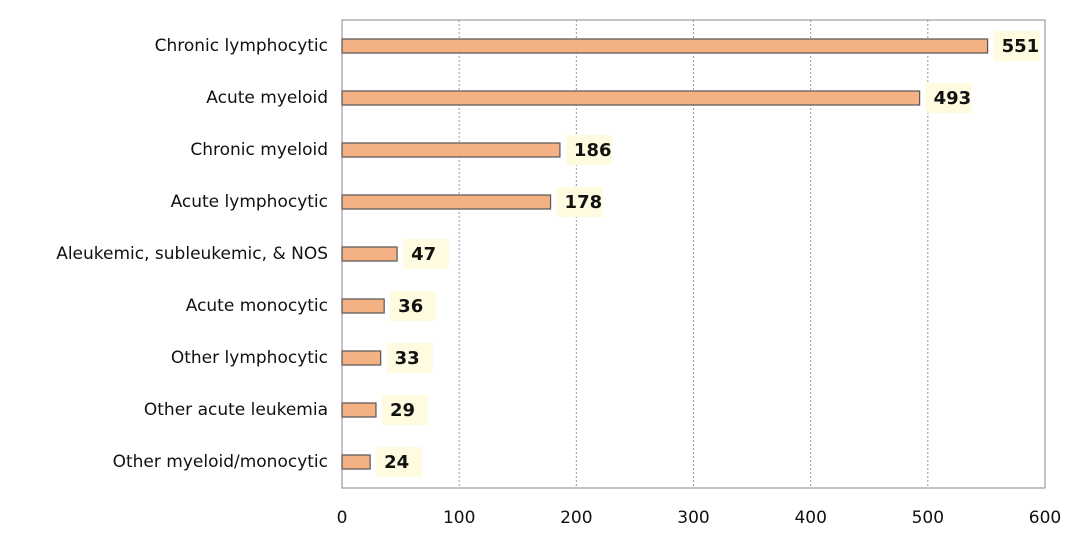 The width and height of the screenshot is (1080, 533). What do you see at coordinates (1021, 46) in the screenshot?
I see `value-label: 551` at bounding box center [1021, 46].